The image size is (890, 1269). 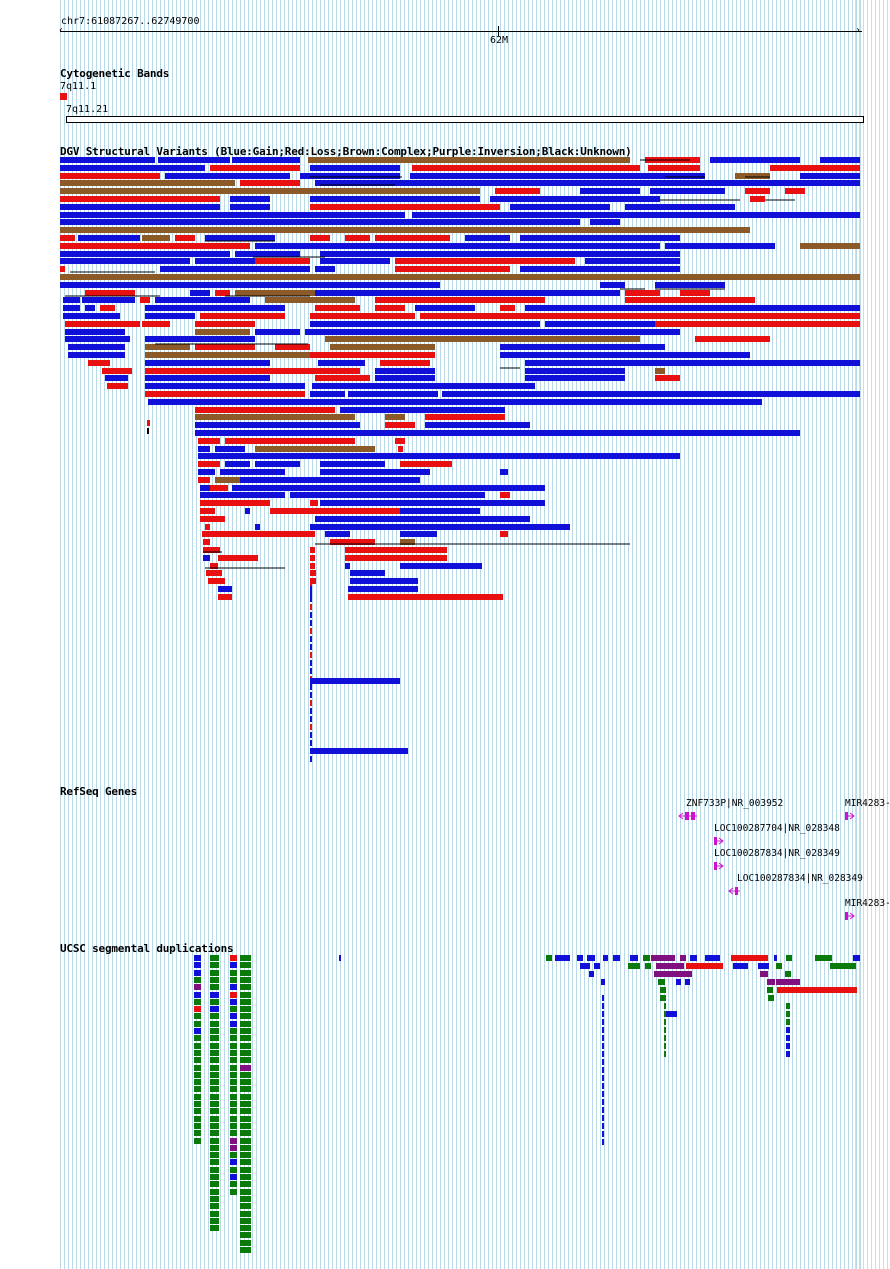 I want to click on gene-glyph-znf733p, so click(x=693, y=816).